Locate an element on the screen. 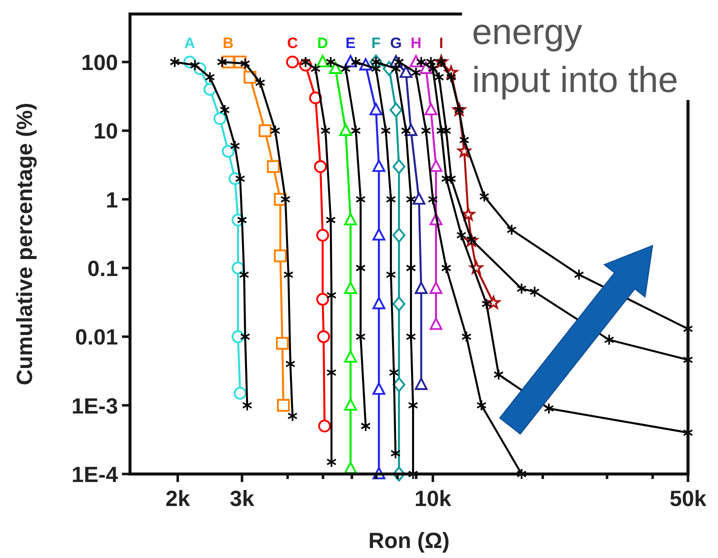  y-tick-label: 0.1 is located at coordinates (102, 268).